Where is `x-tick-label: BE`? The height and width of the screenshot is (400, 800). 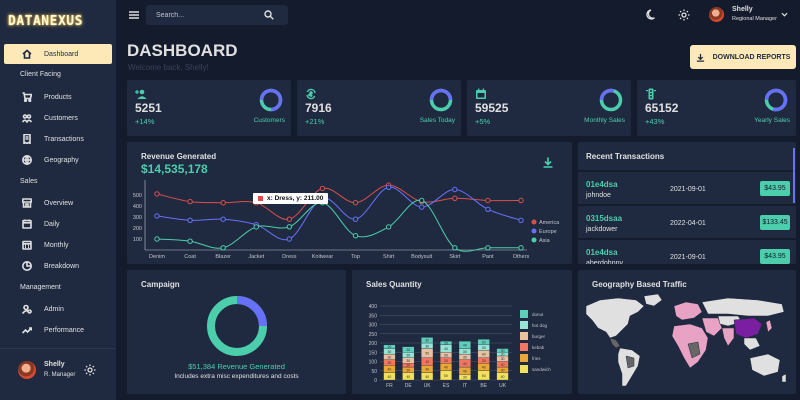 x-tick-label: BE is located at coordinates (483, 386).